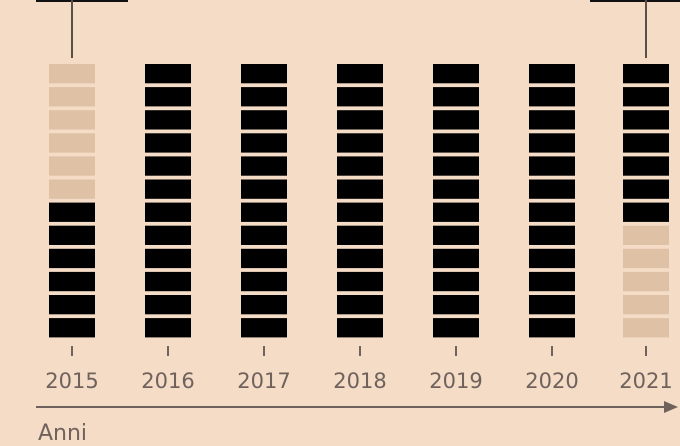  What do you see at coordinates (359, 381) in the screenshot?
I see `x-tick-label-2018: 2018` at bounding box center [359, 381].